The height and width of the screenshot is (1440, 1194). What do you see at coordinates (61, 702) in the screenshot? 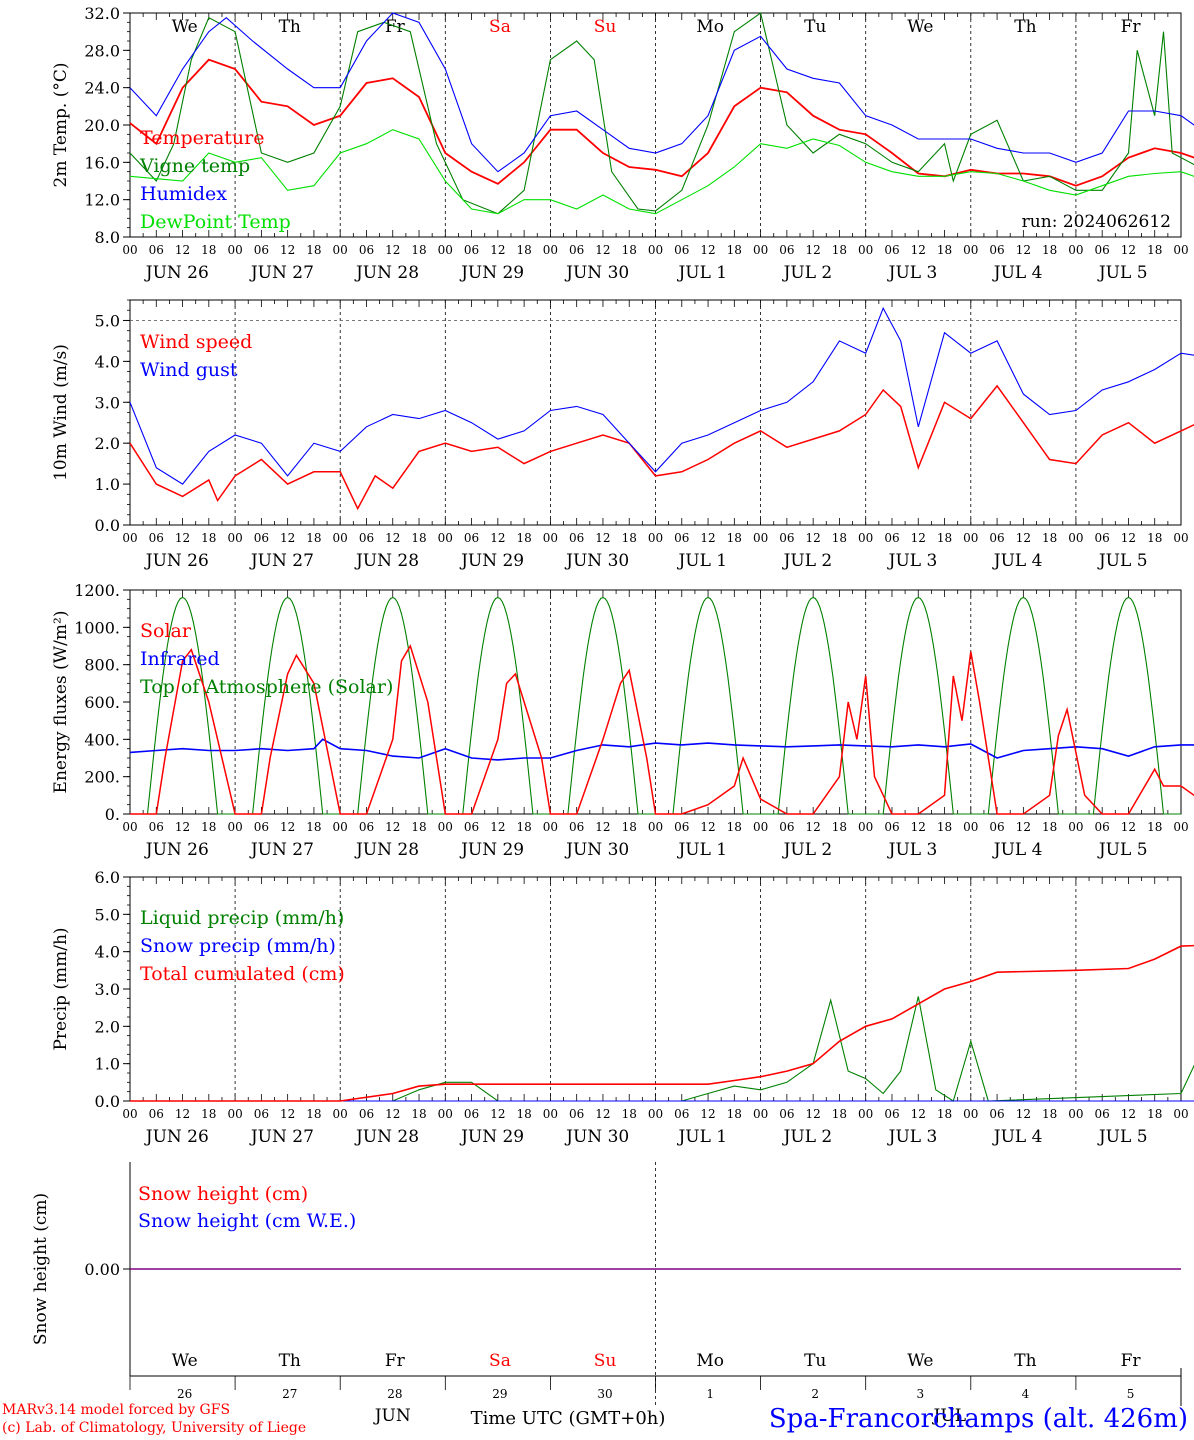
I see `y-axis-label: Energy fluxes (W/m²)` at bounding box center [61, 702].